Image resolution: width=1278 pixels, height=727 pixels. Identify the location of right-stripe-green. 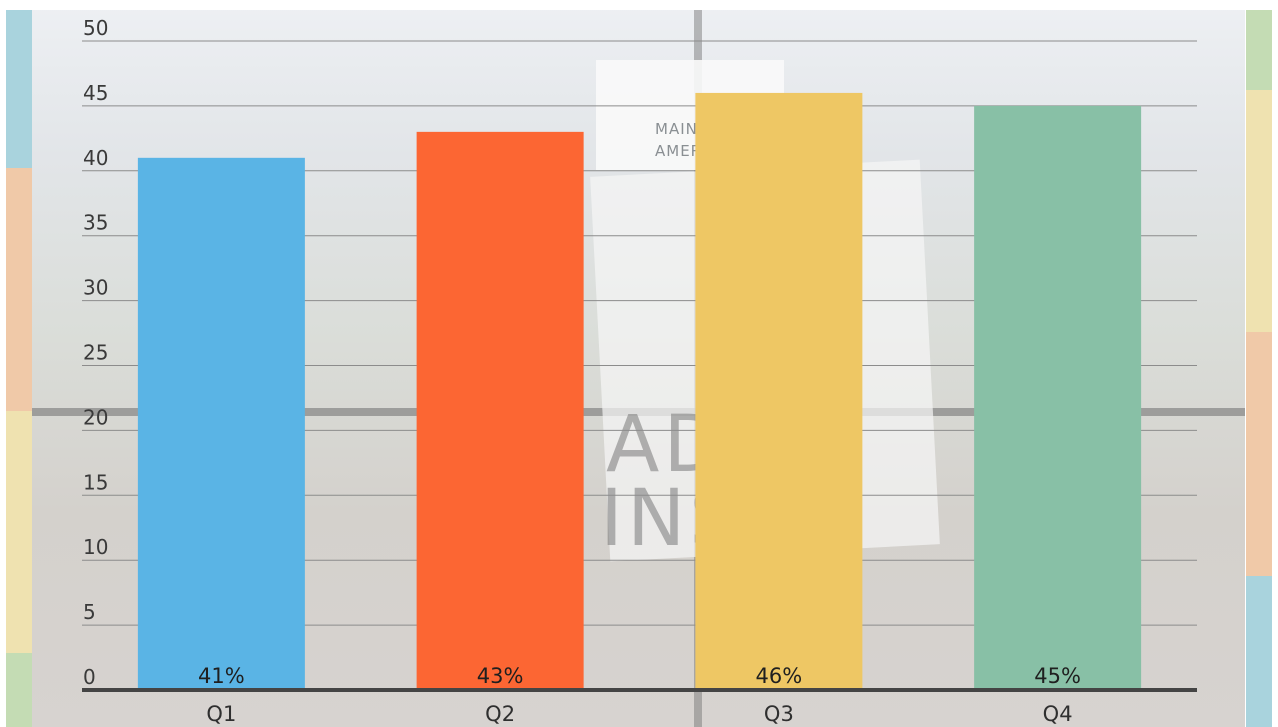
(1259, 50).